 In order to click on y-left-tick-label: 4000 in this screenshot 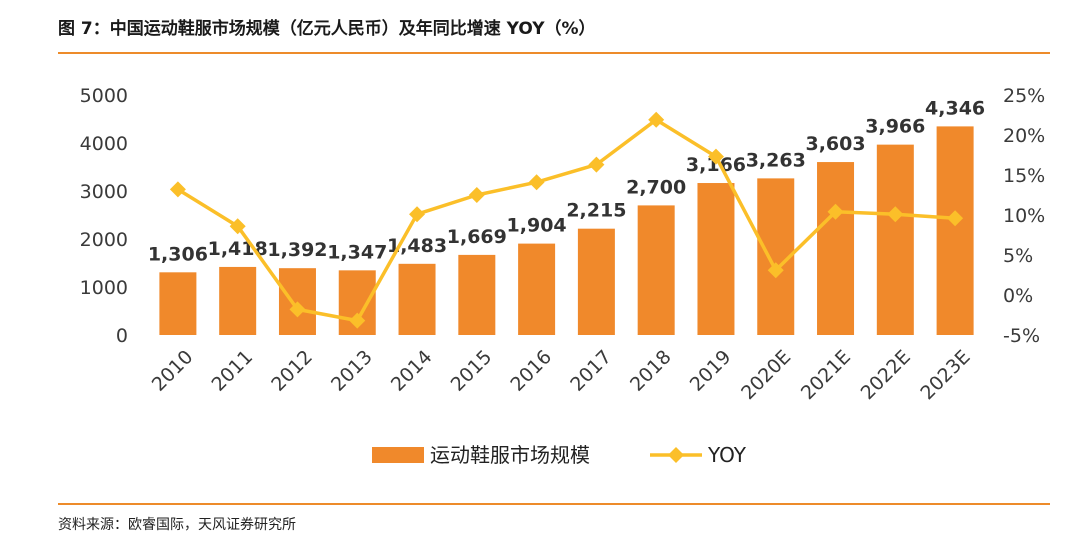, I will do `click(104, 144)`.